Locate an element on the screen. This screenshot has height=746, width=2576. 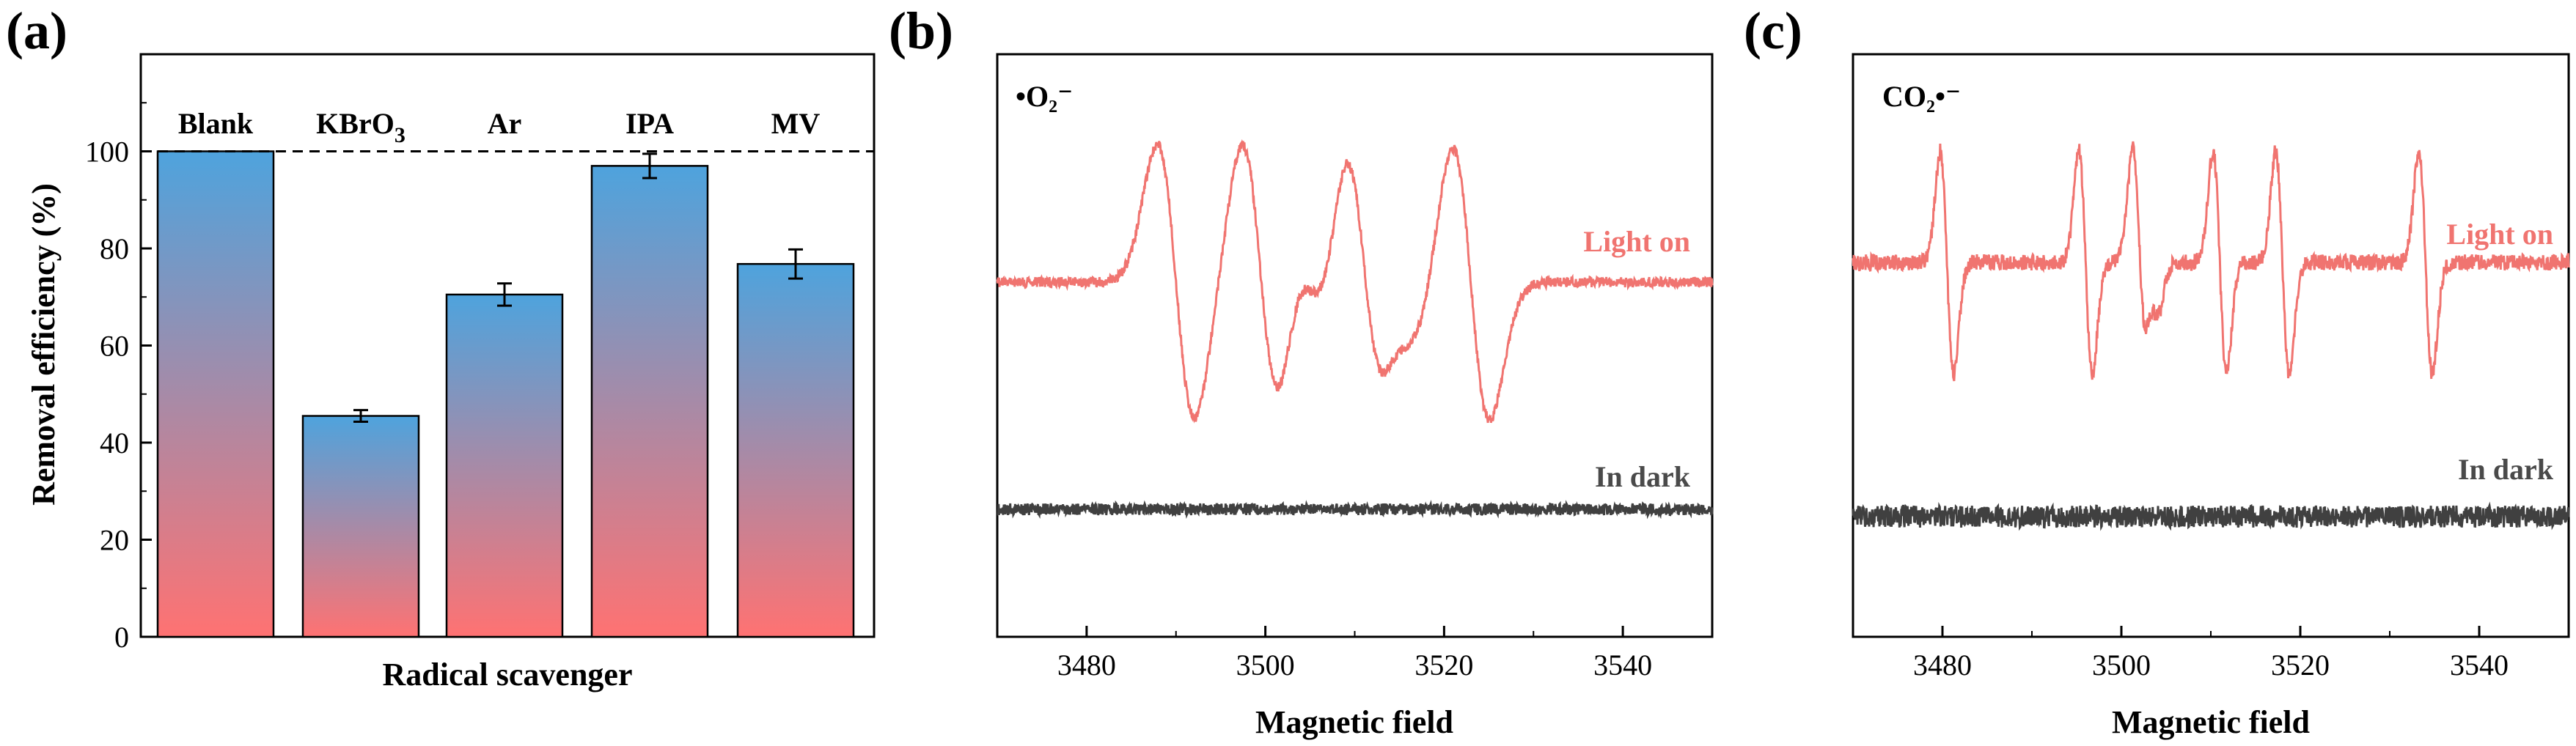
panel-c-label: (c) is located at coordinates (1773, 30).